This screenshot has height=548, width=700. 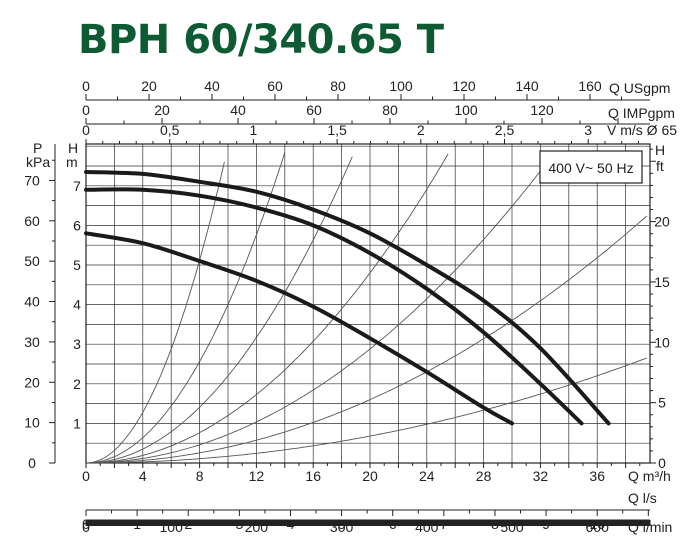 What do you see at coordinates (32, 180) in the screenshot?
I see `kpa-tick-label: 70` at bounding box center [32, 180].